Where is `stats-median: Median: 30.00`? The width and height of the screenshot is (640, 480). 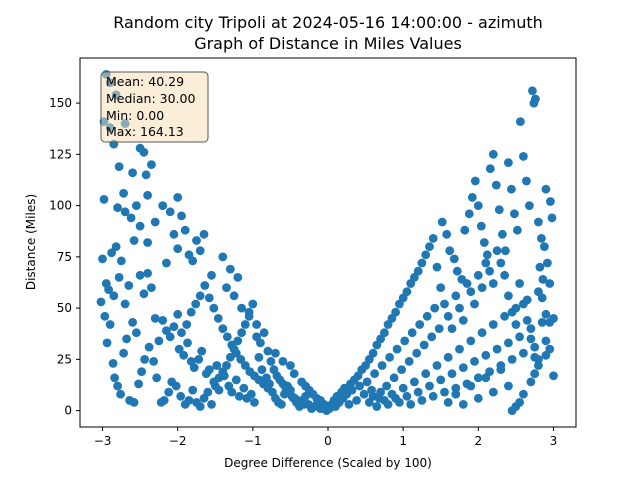 stats-median: Median: 30.00 is located at coordinates (150, 98).